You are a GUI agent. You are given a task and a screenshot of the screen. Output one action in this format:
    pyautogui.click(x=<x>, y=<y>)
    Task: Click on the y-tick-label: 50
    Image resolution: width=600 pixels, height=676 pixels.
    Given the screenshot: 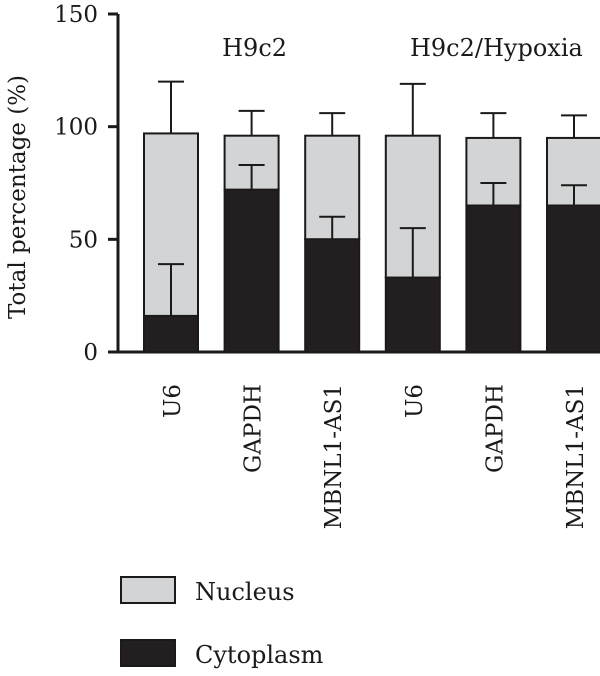 What is the action you would take?
    pyautogui.click(x=83, y=240)
    